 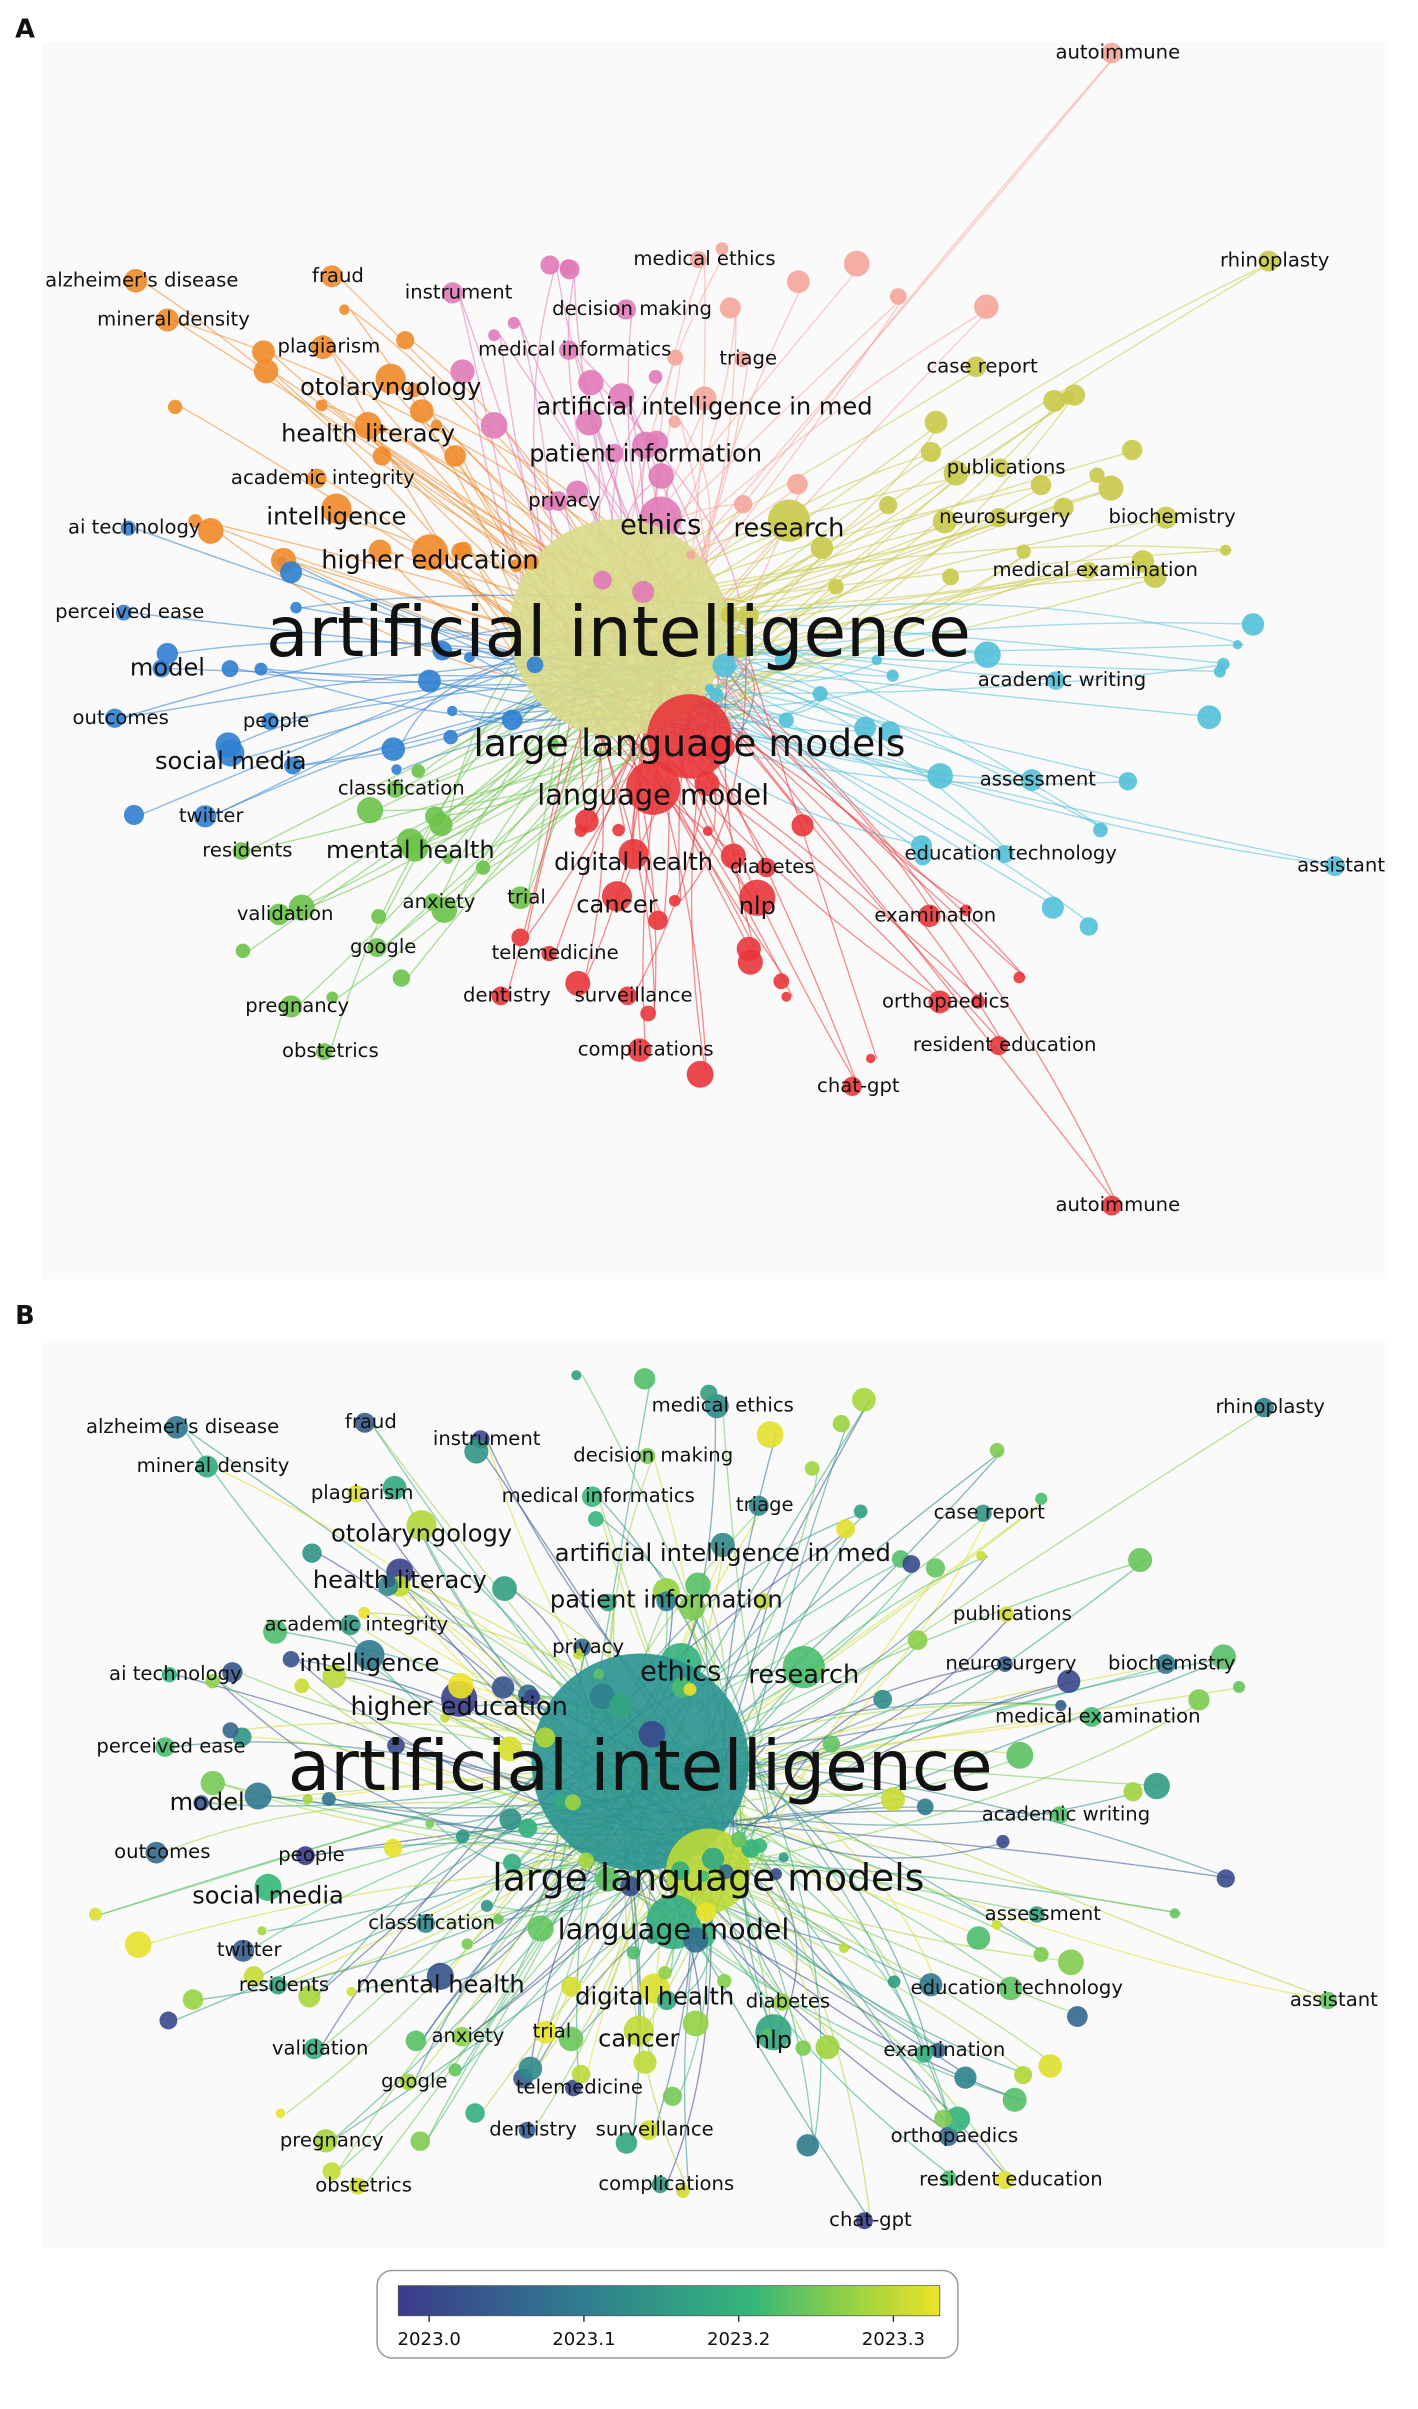 I want to click on node-label: fraud, so click(x=338, y=275).